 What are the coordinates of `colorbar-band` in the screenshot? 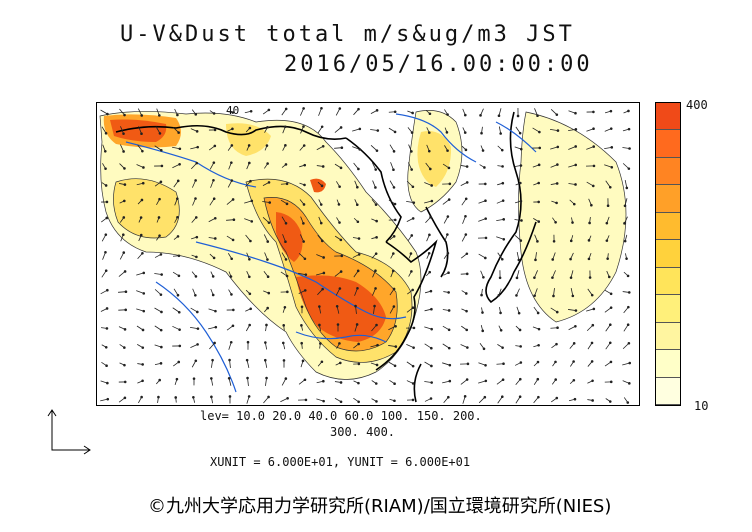 It's located at (668, 226).